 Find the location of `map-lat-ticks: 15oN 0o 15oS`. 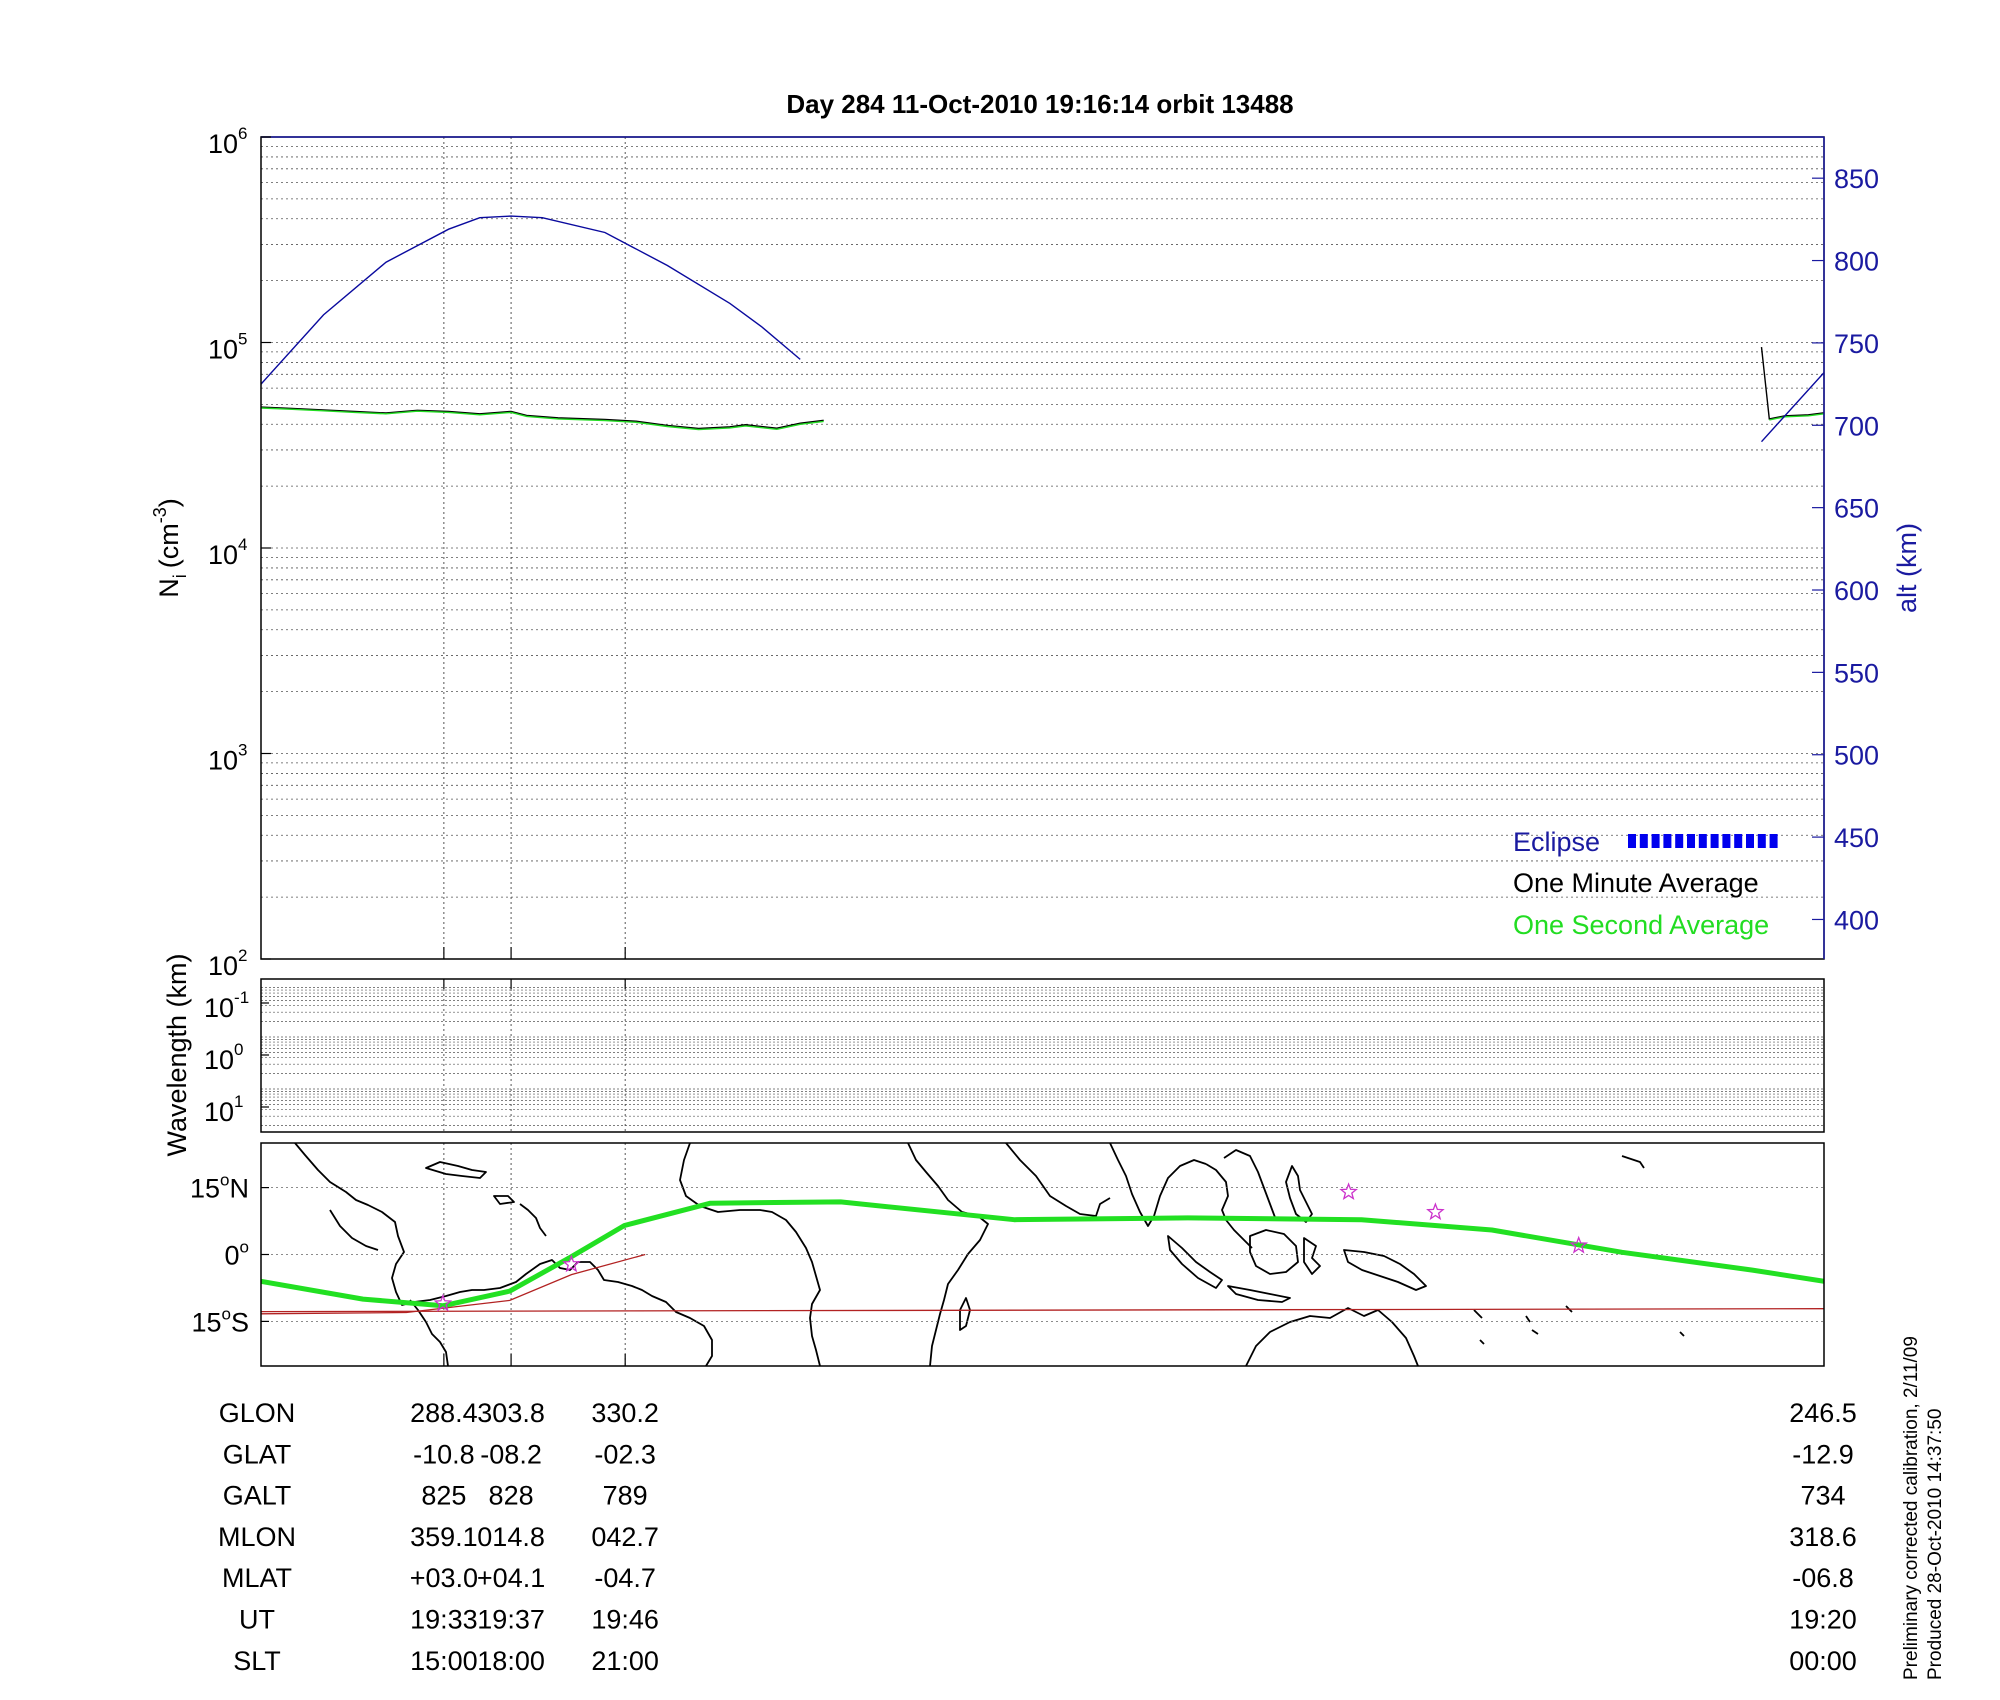

map-lat-ticks: 15oN 0o 15oS is located at coordinates (229, 1254).